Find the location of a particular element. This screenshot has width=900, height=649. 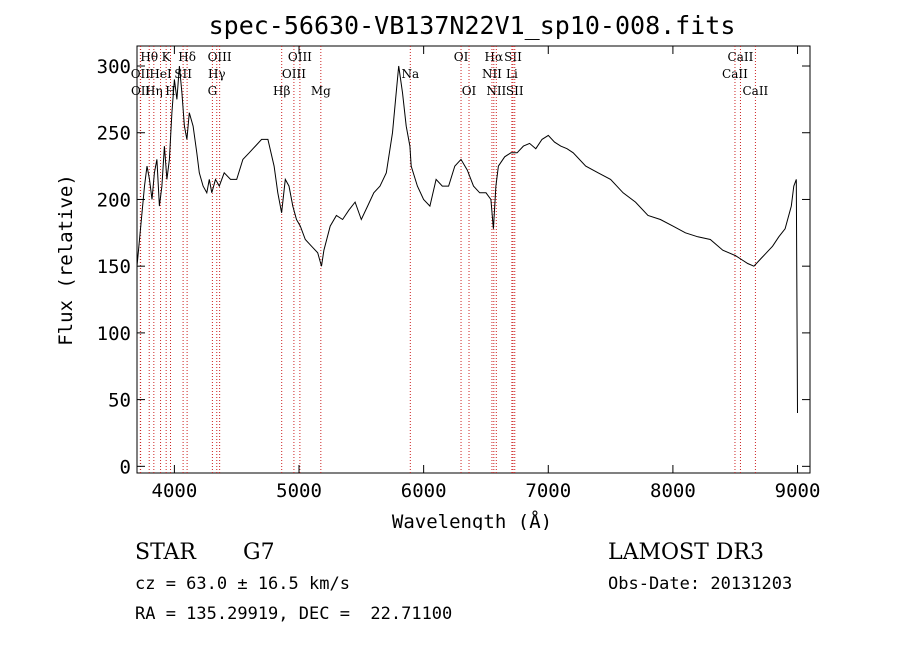

chart-title: spec-56630-VB137N22V1_sp10-008.fits is located at coordinates (472, 25).